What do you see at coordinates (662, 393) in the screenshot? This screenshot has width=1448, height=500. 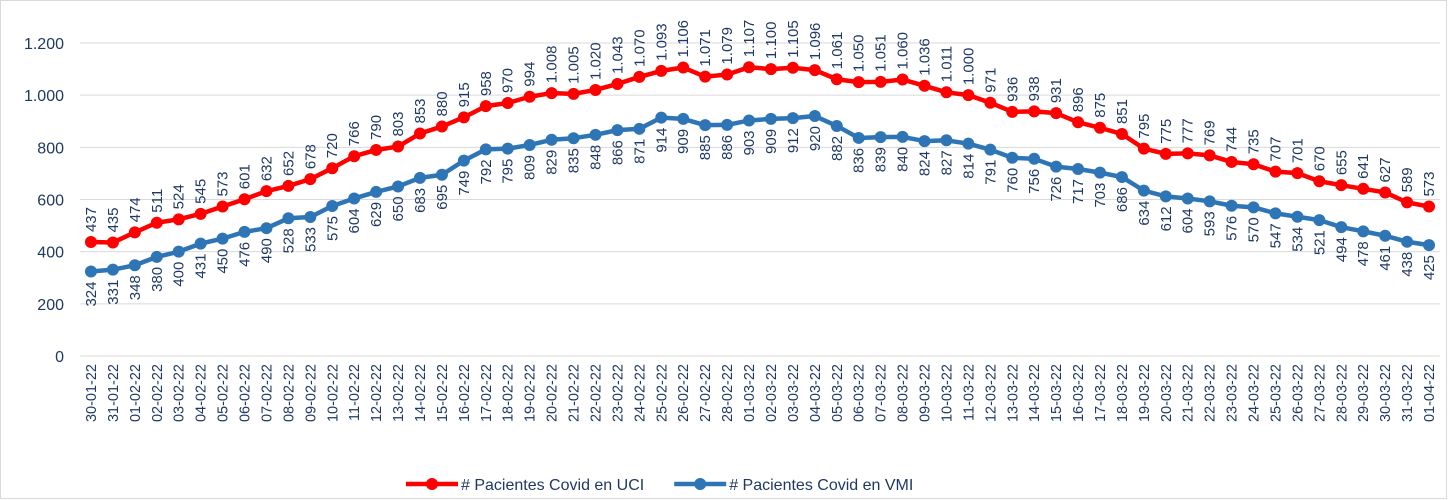 I see `x-tick-label: 25-02-22` at bounding box center [662, 393].